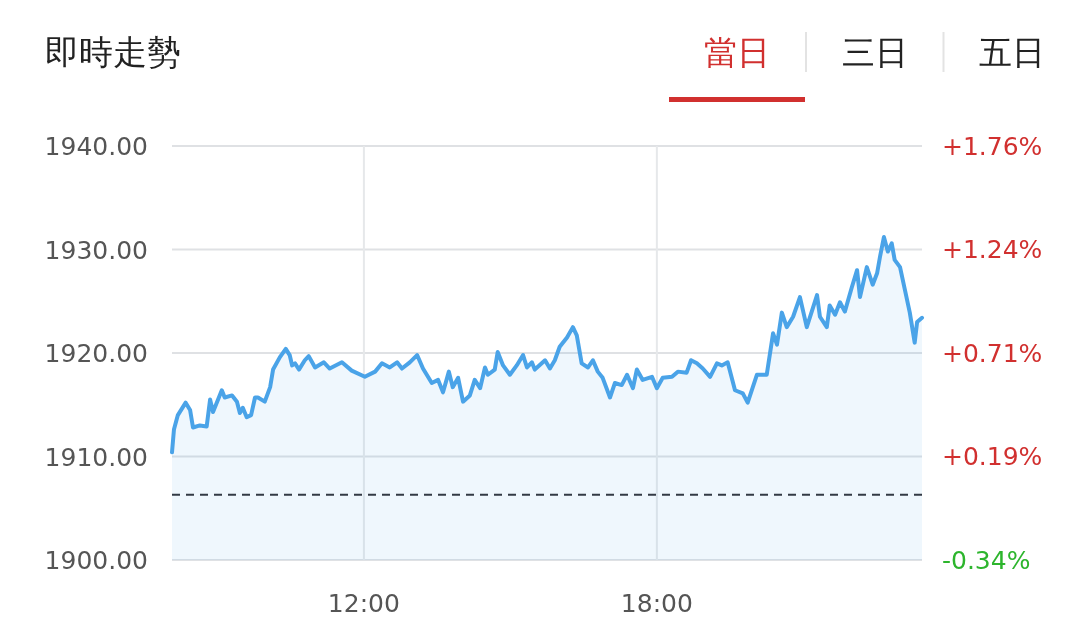  Describe the element at coordinates (992, 249) in the screenshot. I see `y2-tick-label: +1.24%` at that location.